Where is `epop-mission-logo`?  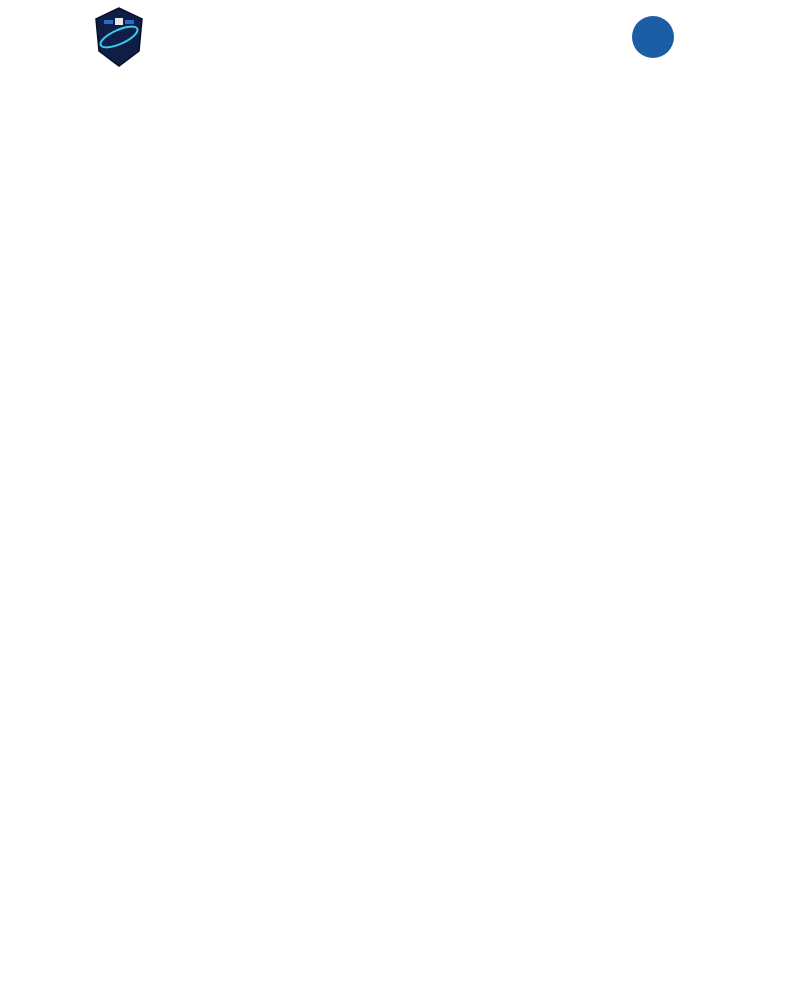
epop-mission-logo is located at coordinates (119, 37).